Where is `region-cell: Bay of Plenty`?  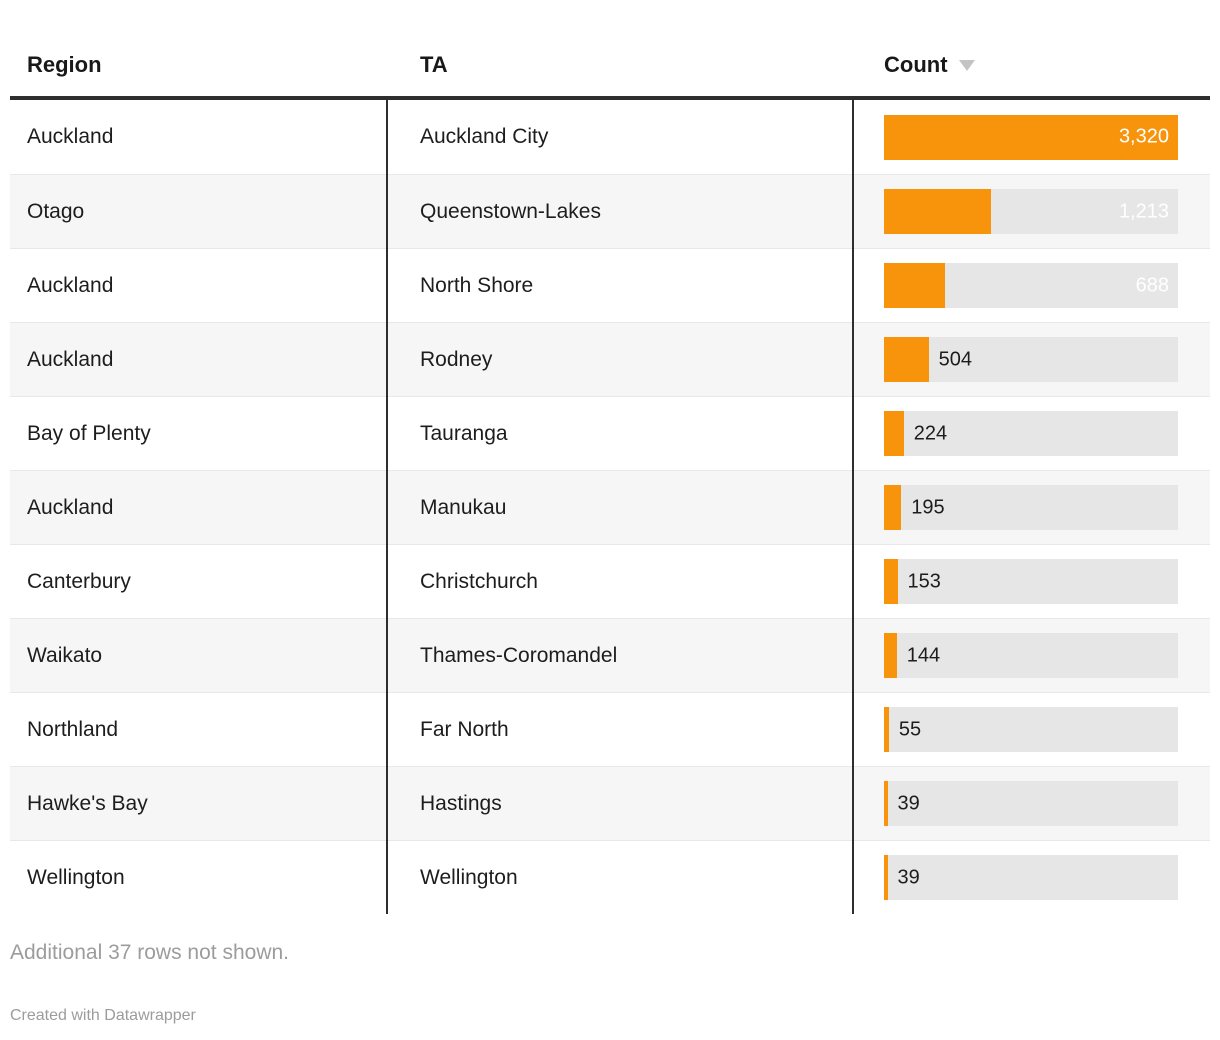
region-cell: Bay of Plenty is located at coordinates (89, 433).